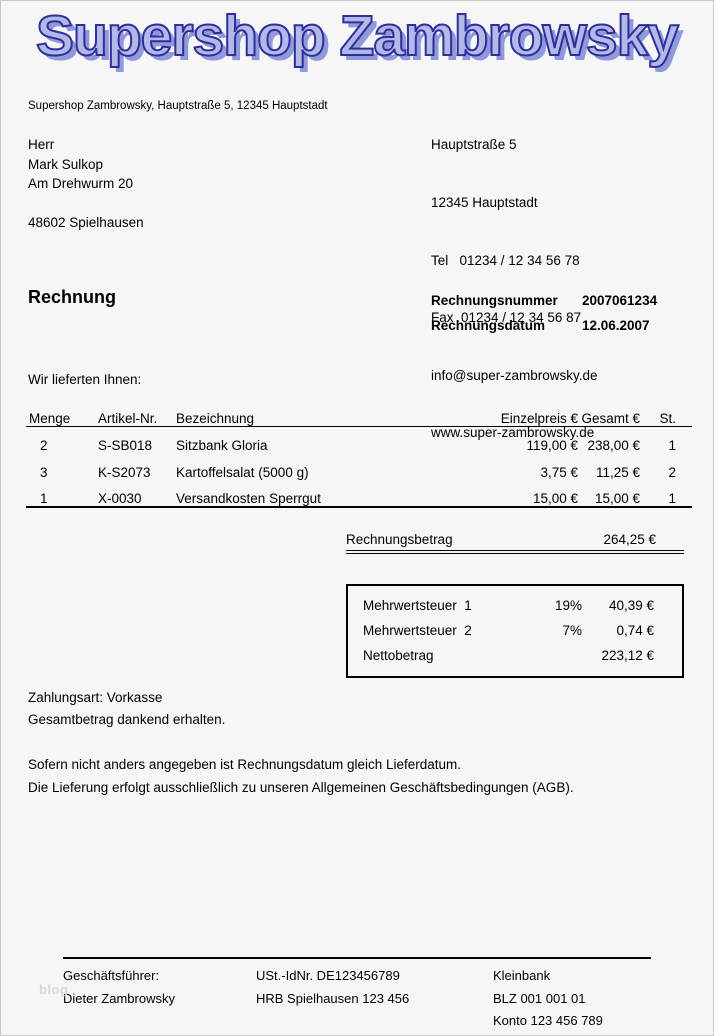  Describe the element at coordinates (617, 472) in the screenshot. I see `item-gesamt: 11,25 €` at that location.